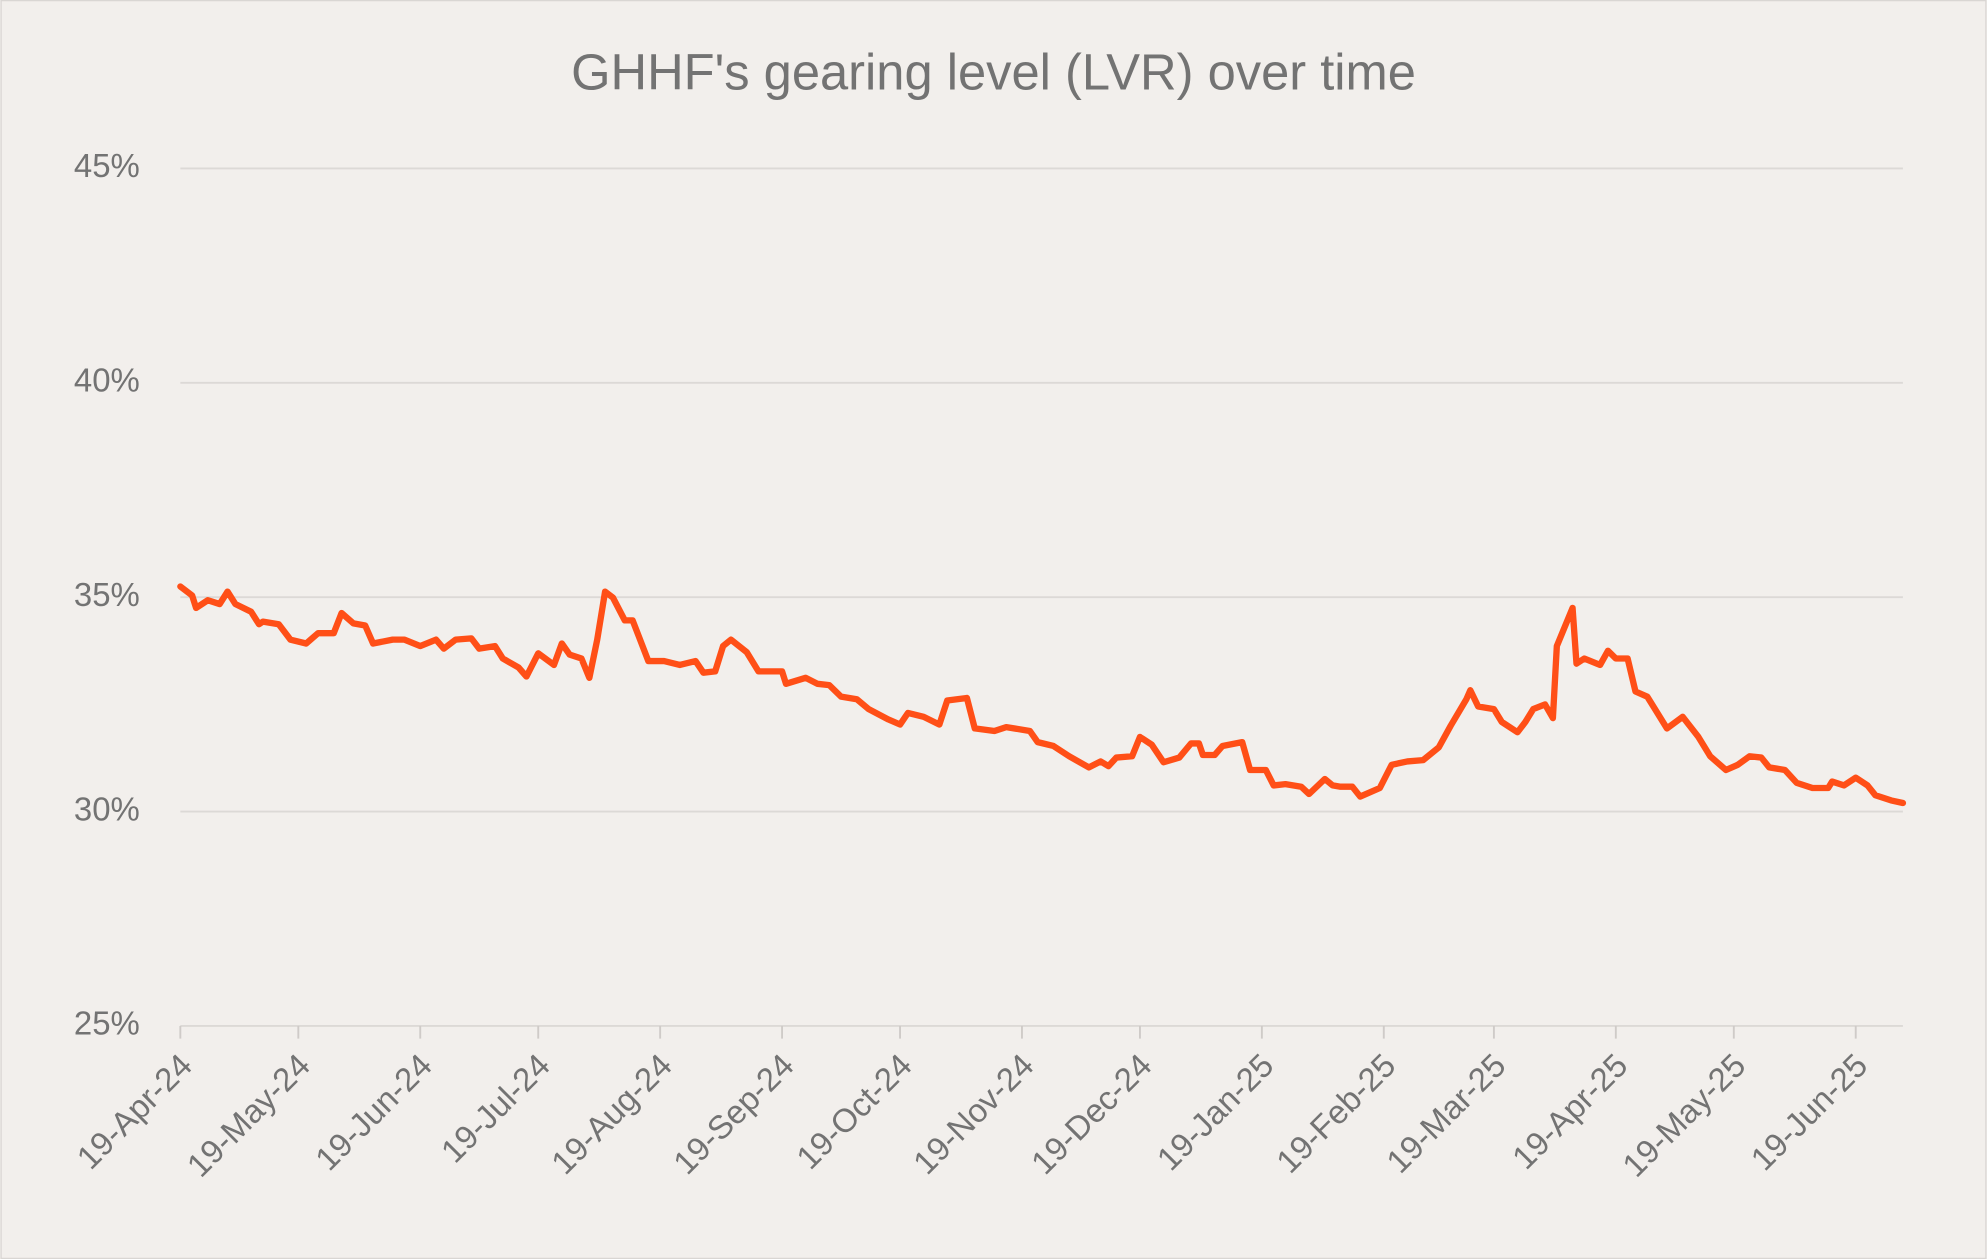  Describe the element at coordinates (107, 165) in the screenshot. I see `y-tick-label: 45%` at that location.